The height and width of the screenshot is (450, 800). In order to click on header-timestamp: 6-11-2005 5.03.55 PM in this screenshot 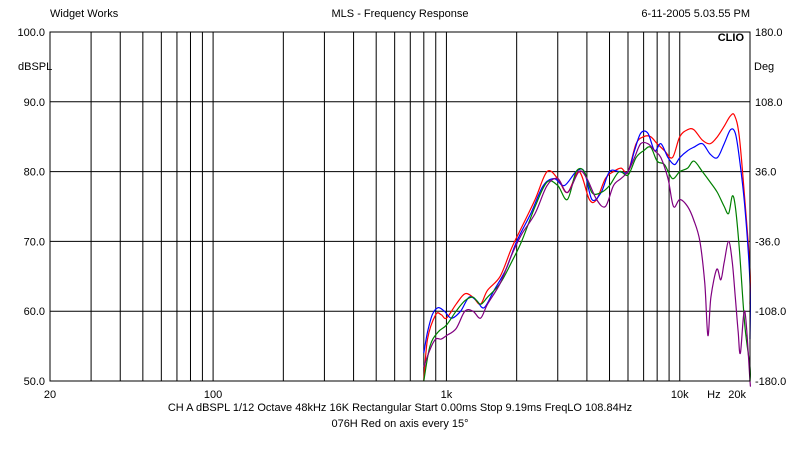, I will do `click(695, 14)`.